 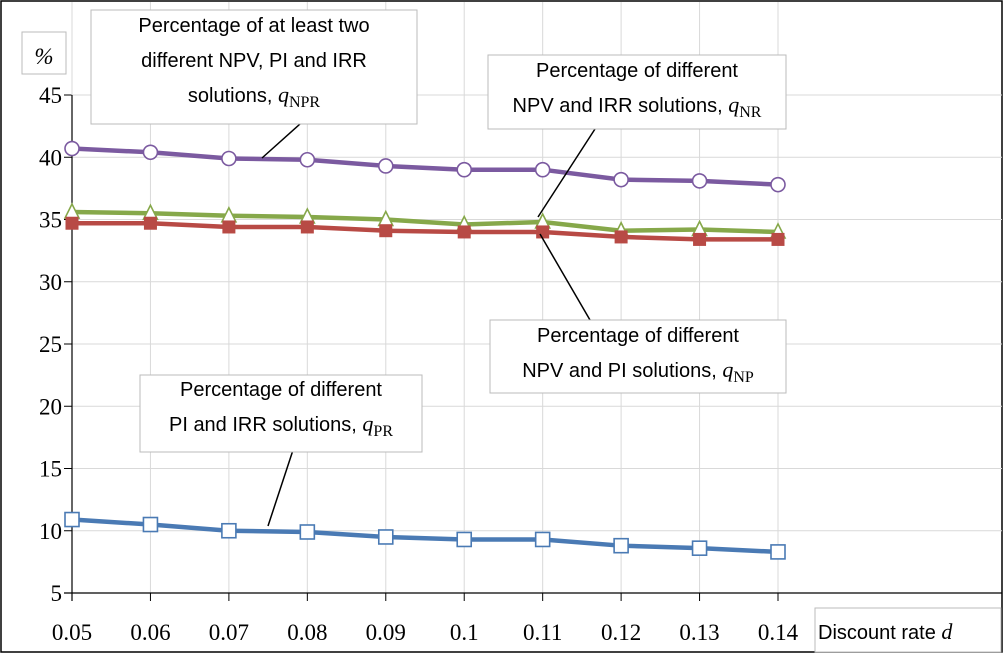 What do you see at coordinates (43, 56) in the screenshot?
I see `y-axis-label: %` at bounding box center [43, 56].